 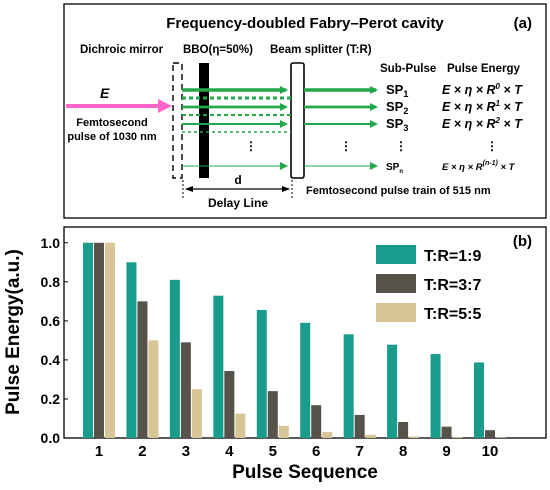 I want to click on x-tick-label: 6, so click(x=316, y=451).